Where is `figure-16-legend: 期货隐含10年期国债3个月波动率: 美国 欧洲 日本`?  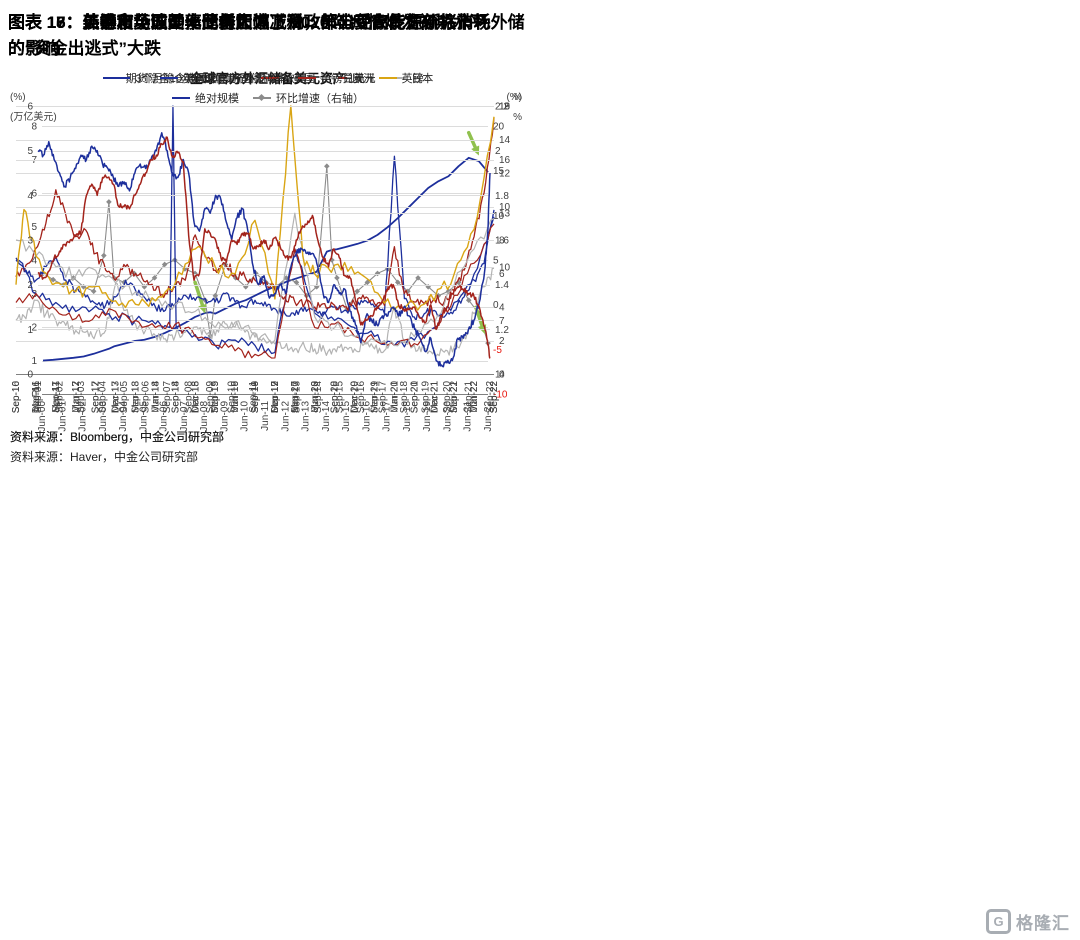 figure-16-legend: 期货隐含10年期国债3个月波动率: 美国 欧洲 日本 is located at coordinates (268, 78).